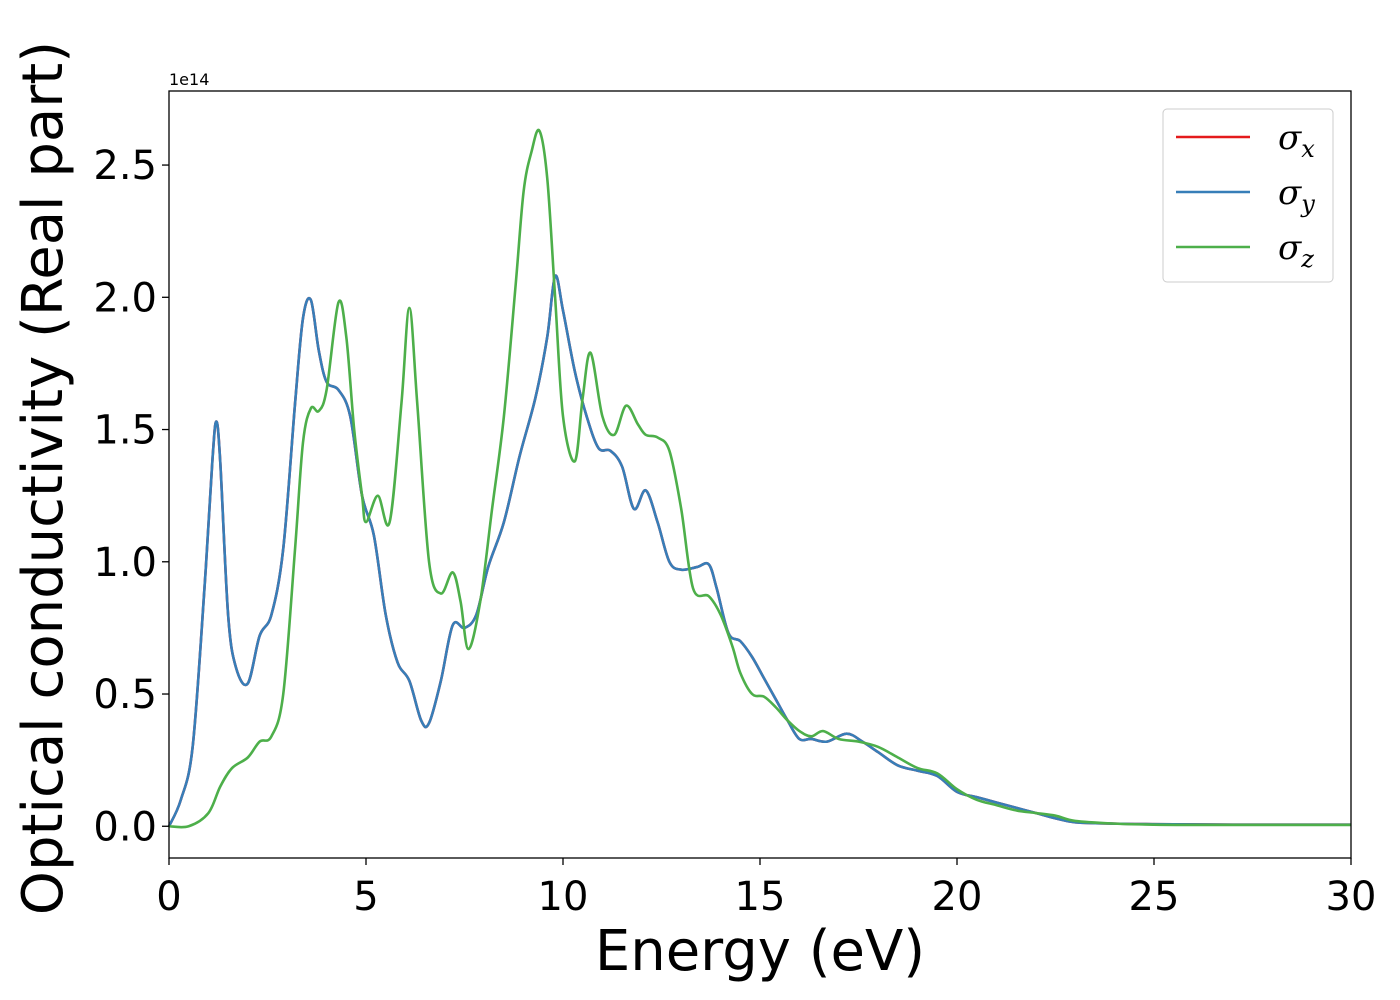 The height and width of the screenshot is (1000, 1400). What do you see at coordinates (1296, 140) in the screenshot?
I see `legend-label-x: σx` at bounding box center [1296, 140].